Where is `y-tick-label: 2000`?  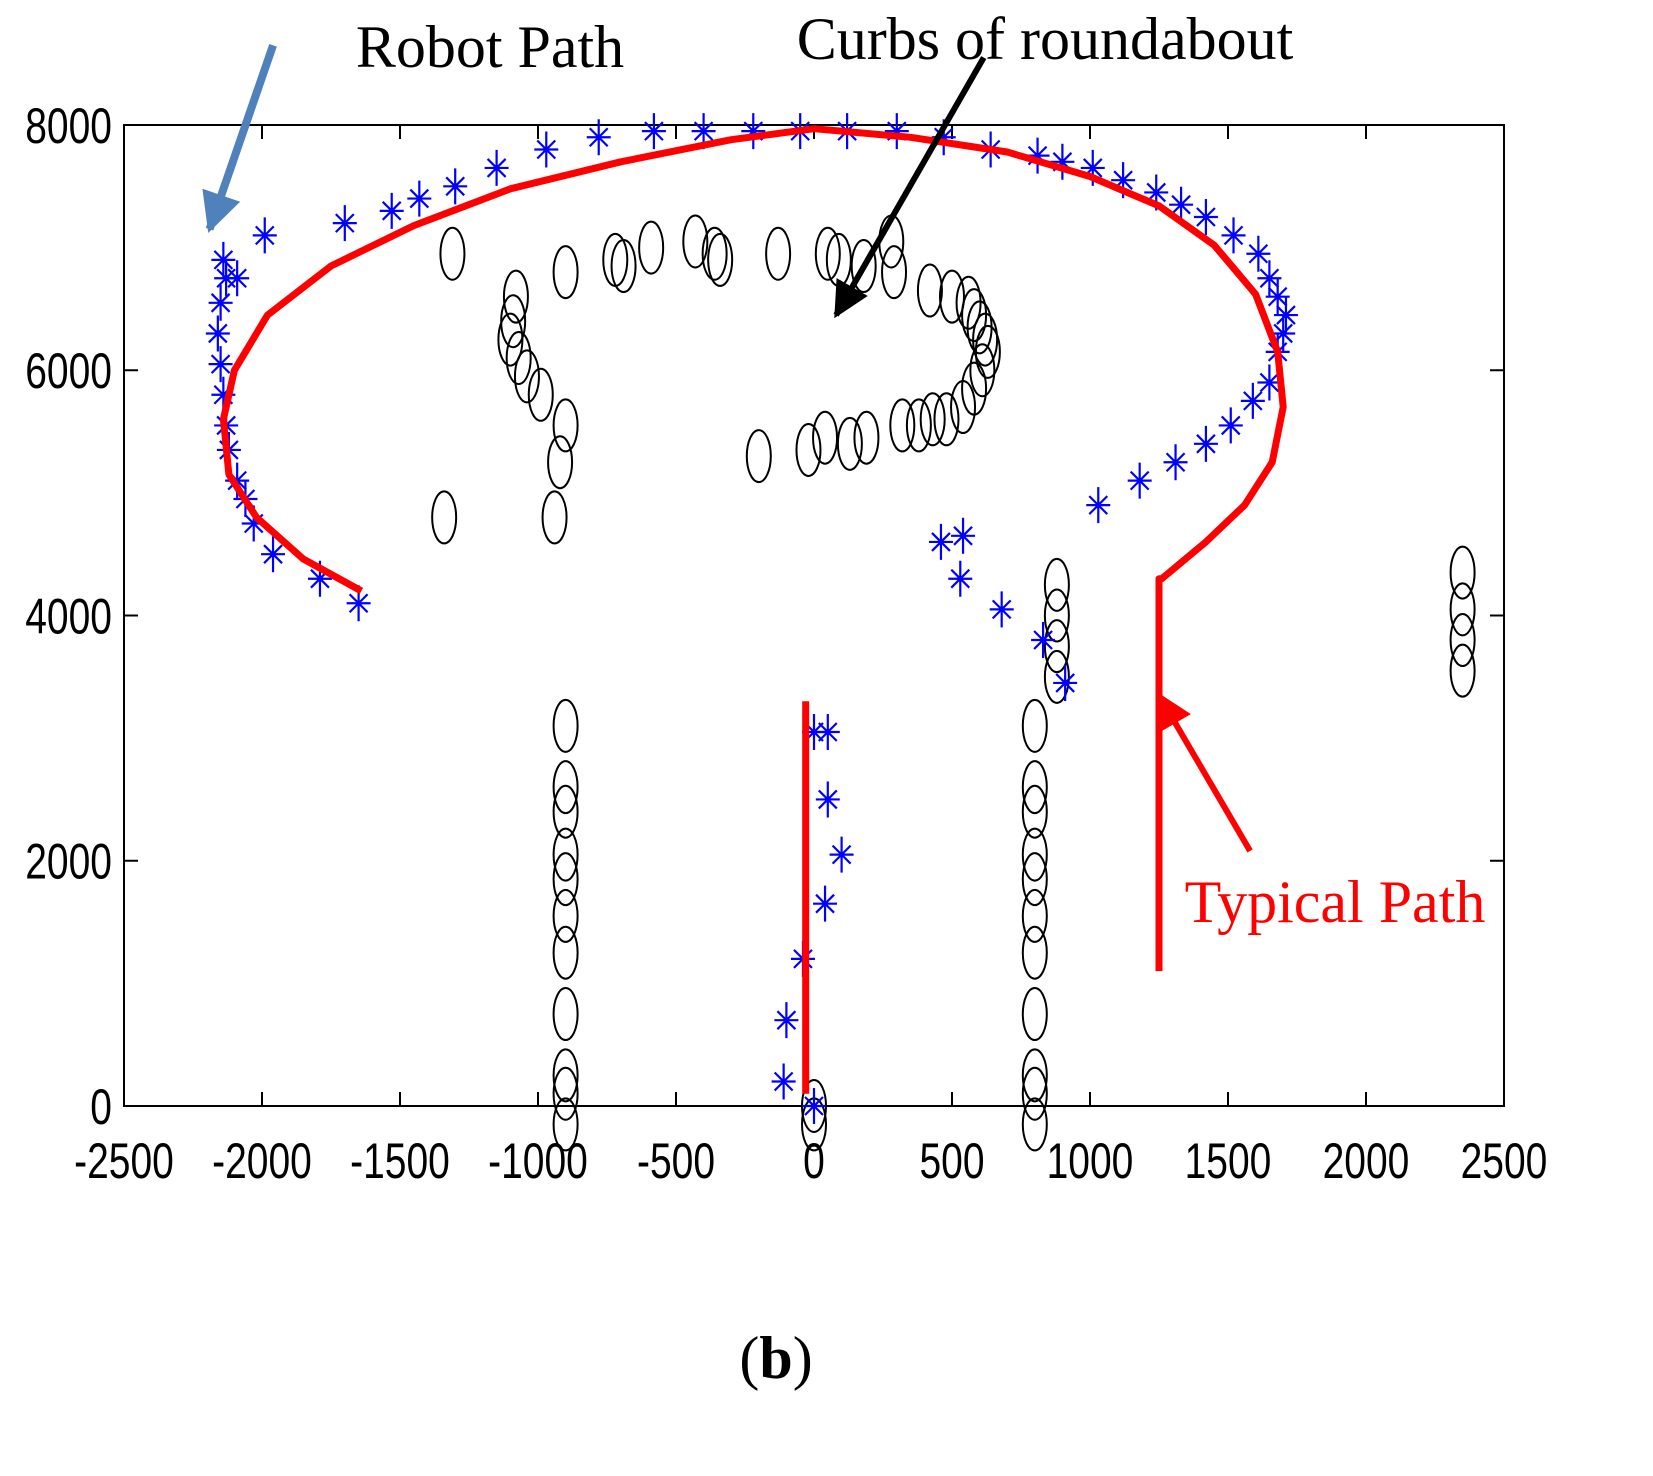
y-tick-label: 2000 is located at coordinates (68, 861).